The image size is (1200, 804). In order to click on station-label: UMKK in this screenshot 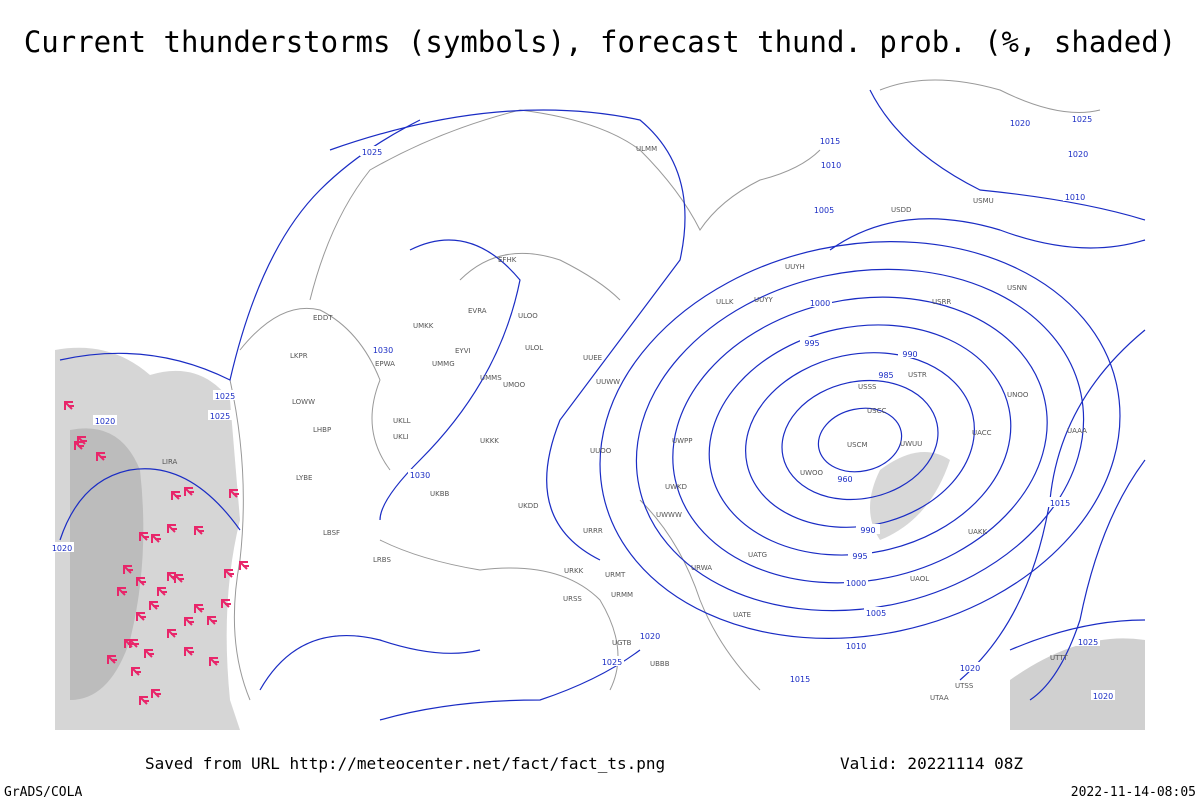, I will do `click(423, 326)`.